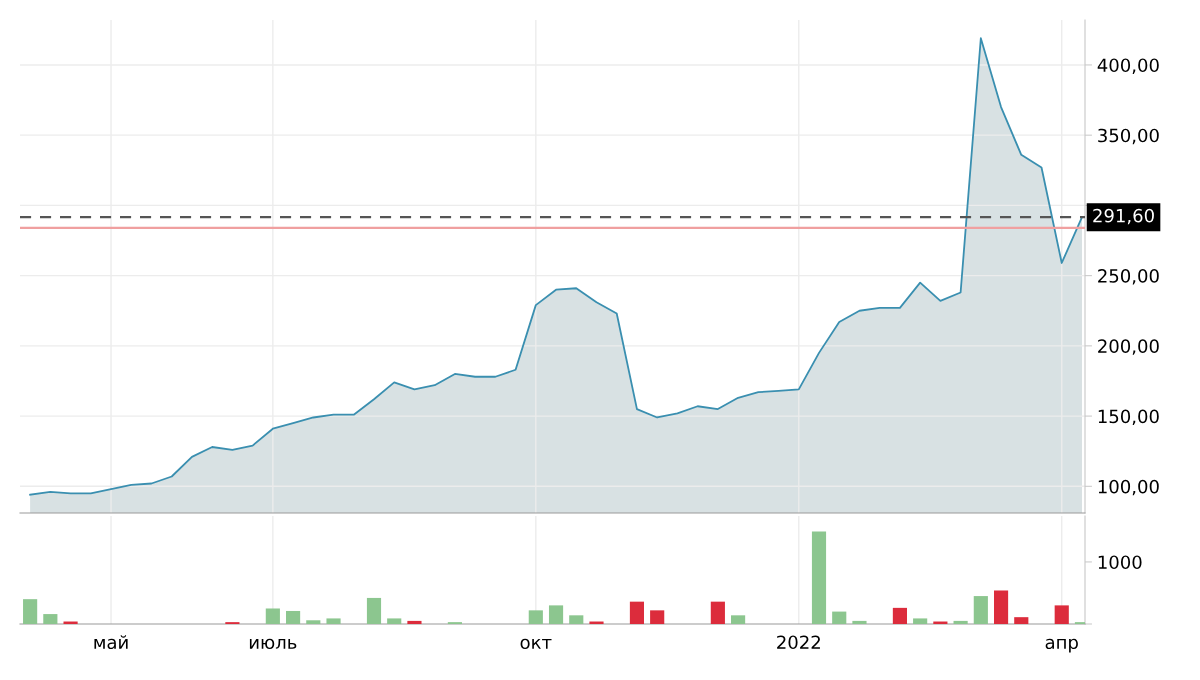  What do you see at coordinates (1128, 66) in the screenshot?
I see `y-tick-label: 400,00` at bounding box center [1128, 66].